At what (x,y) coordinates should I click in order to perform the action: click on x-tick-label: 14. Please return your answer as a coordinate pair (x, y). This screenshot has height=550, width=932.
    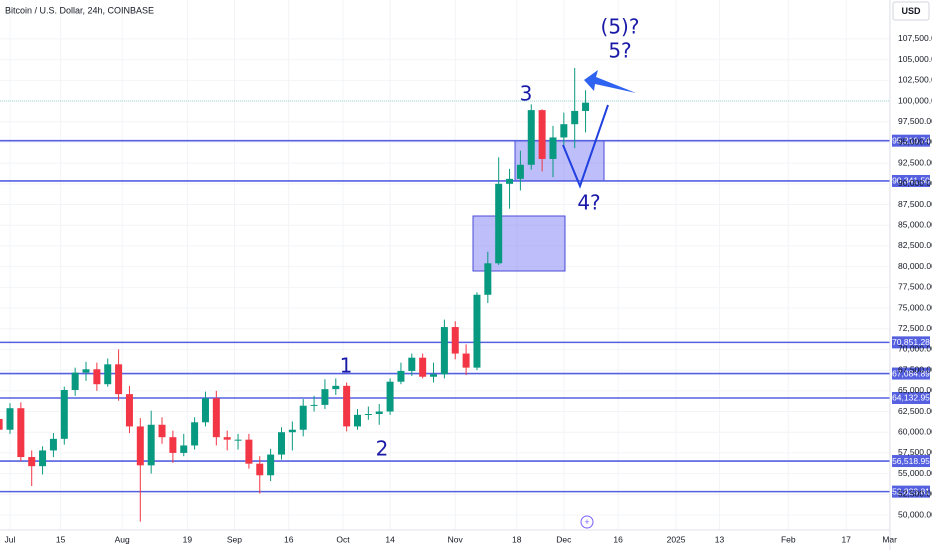
    Looking at the image, I should click on (390, 539).